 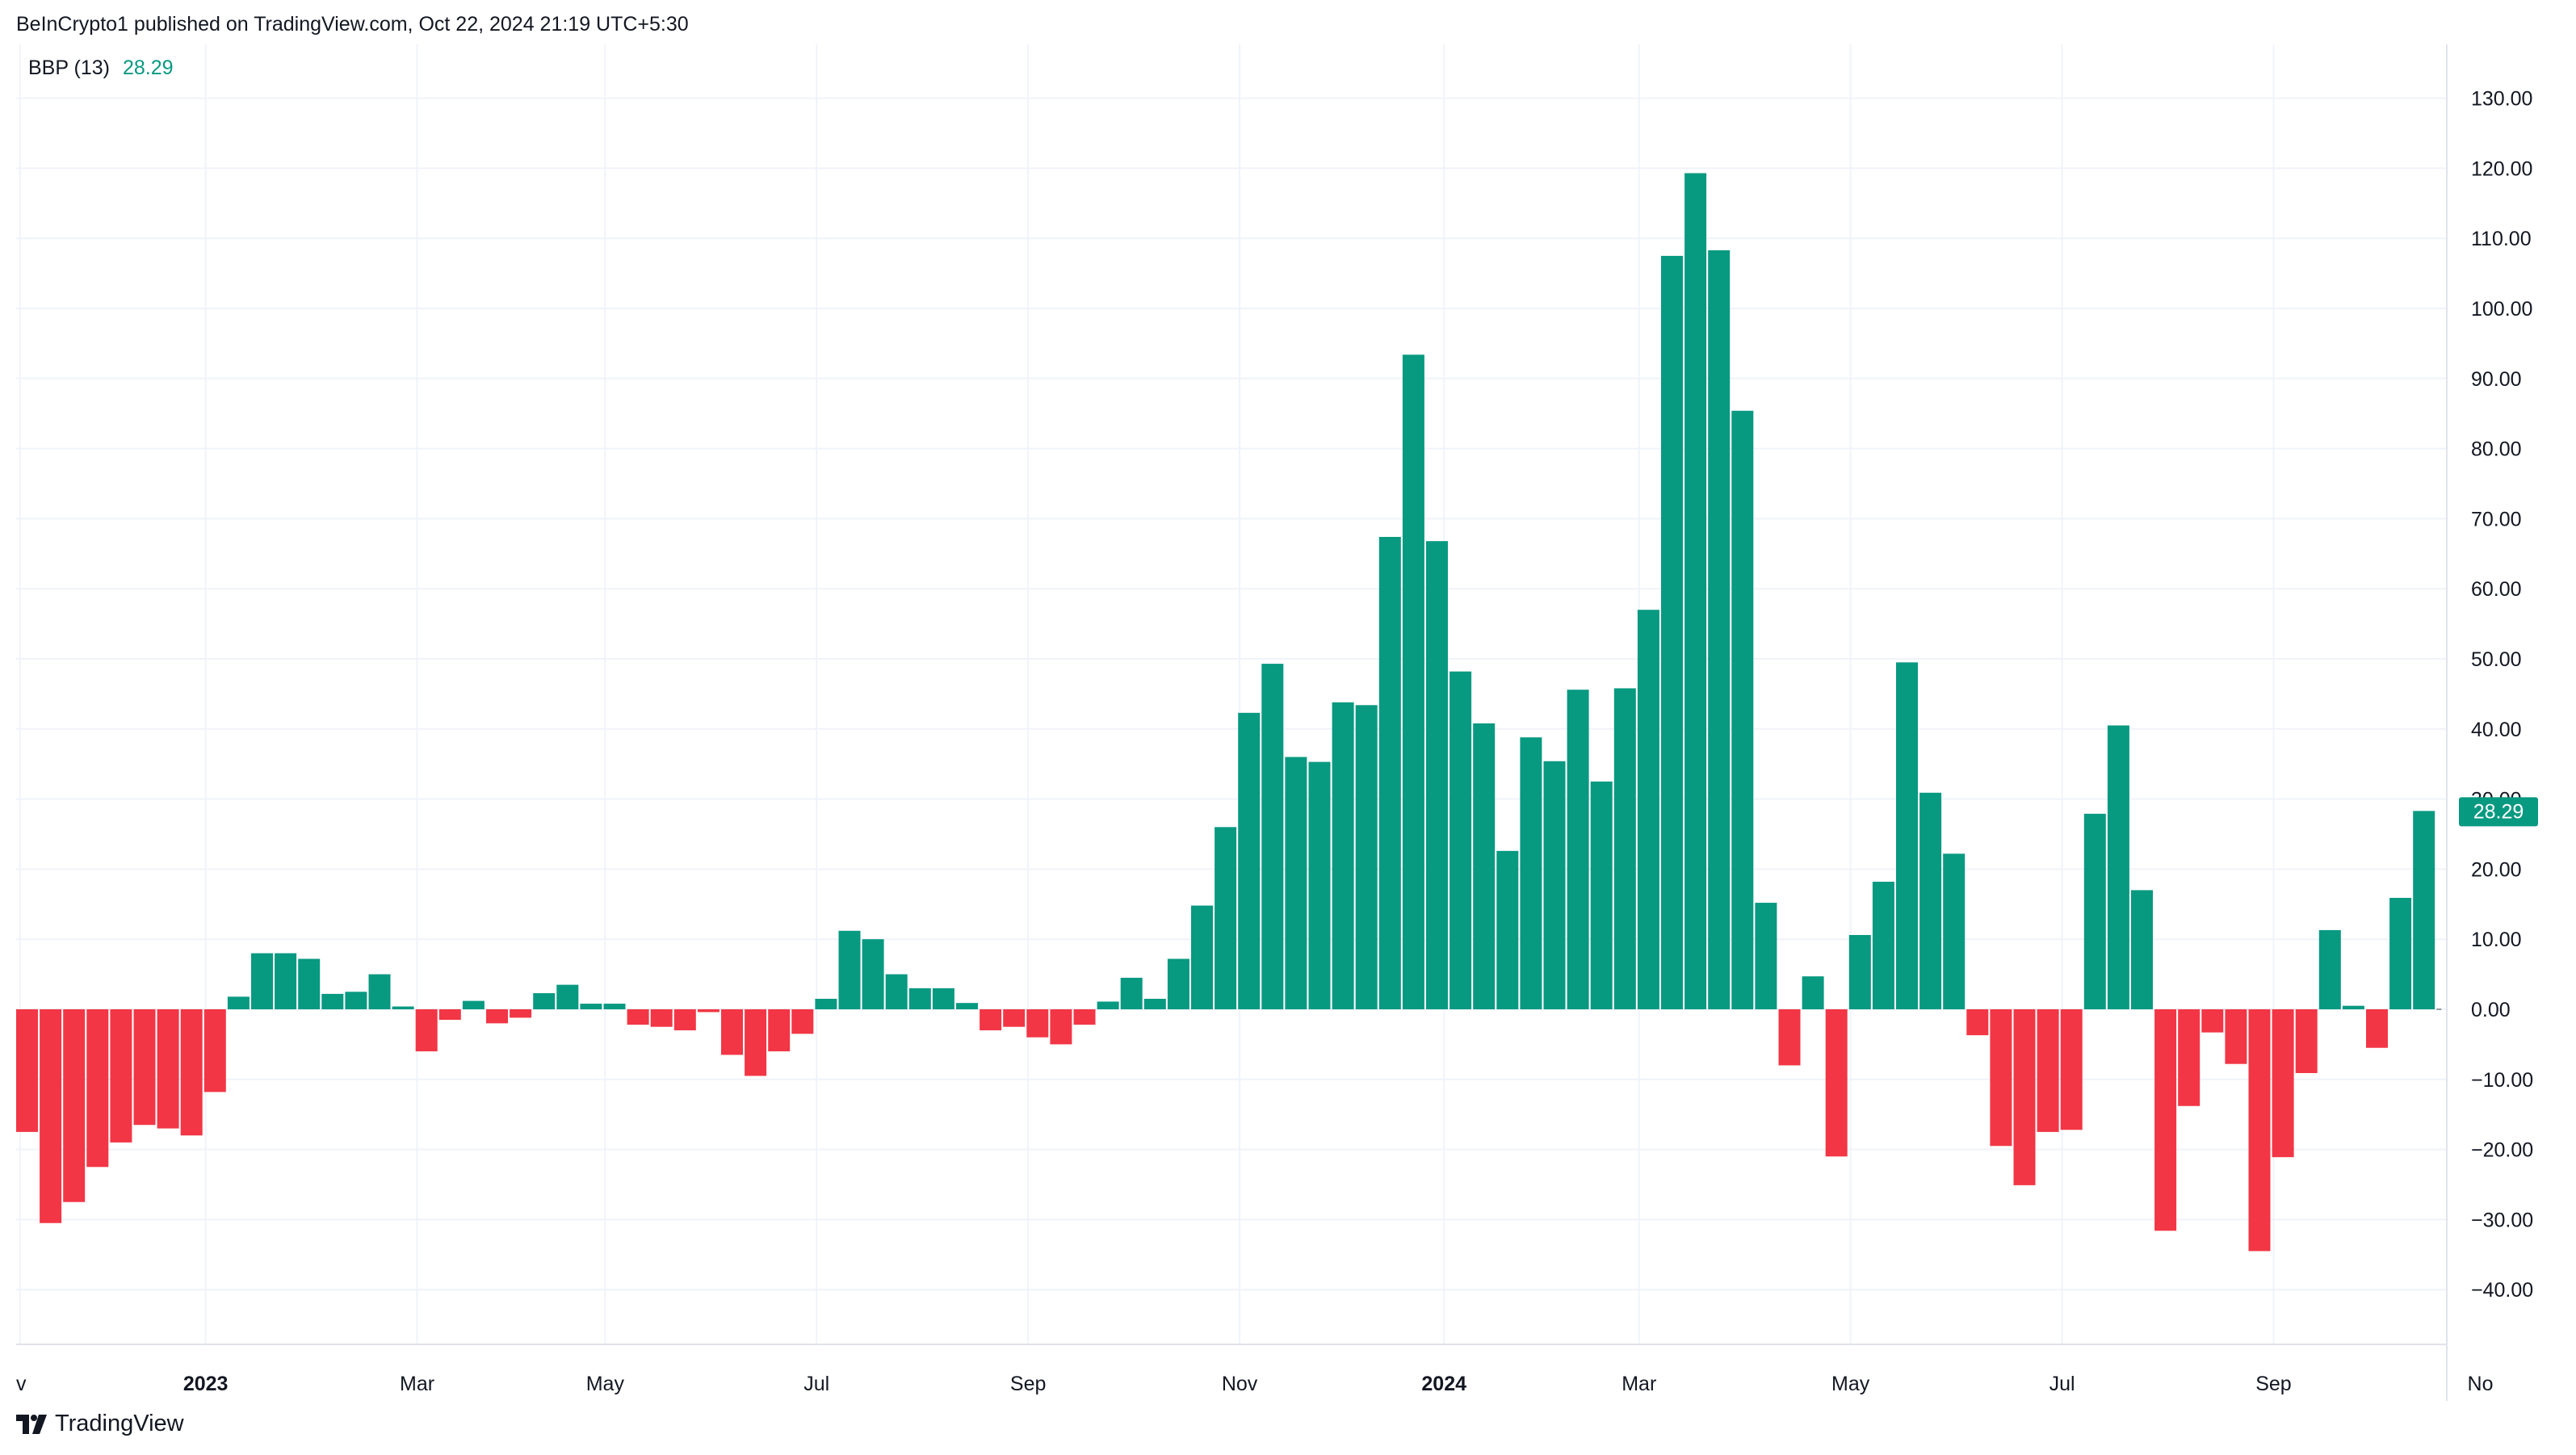 I want to click on y-tick-label: −40.00, so click(x=2502, y=1290).